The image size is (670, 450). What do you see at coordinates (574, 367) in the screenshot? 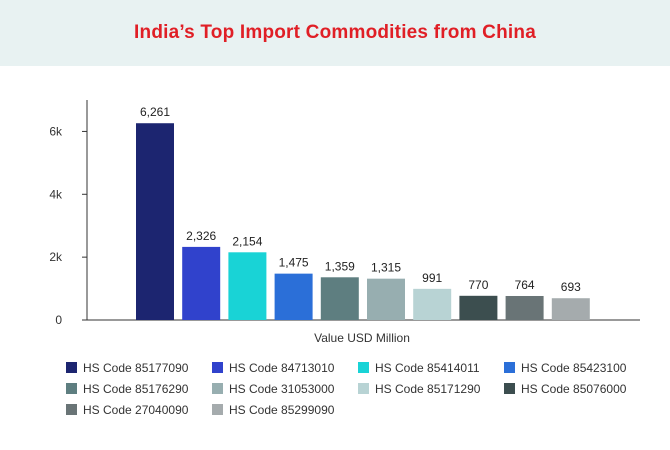
I see `legend-label: HS Code 85423100` at bounding box center [574, 367].